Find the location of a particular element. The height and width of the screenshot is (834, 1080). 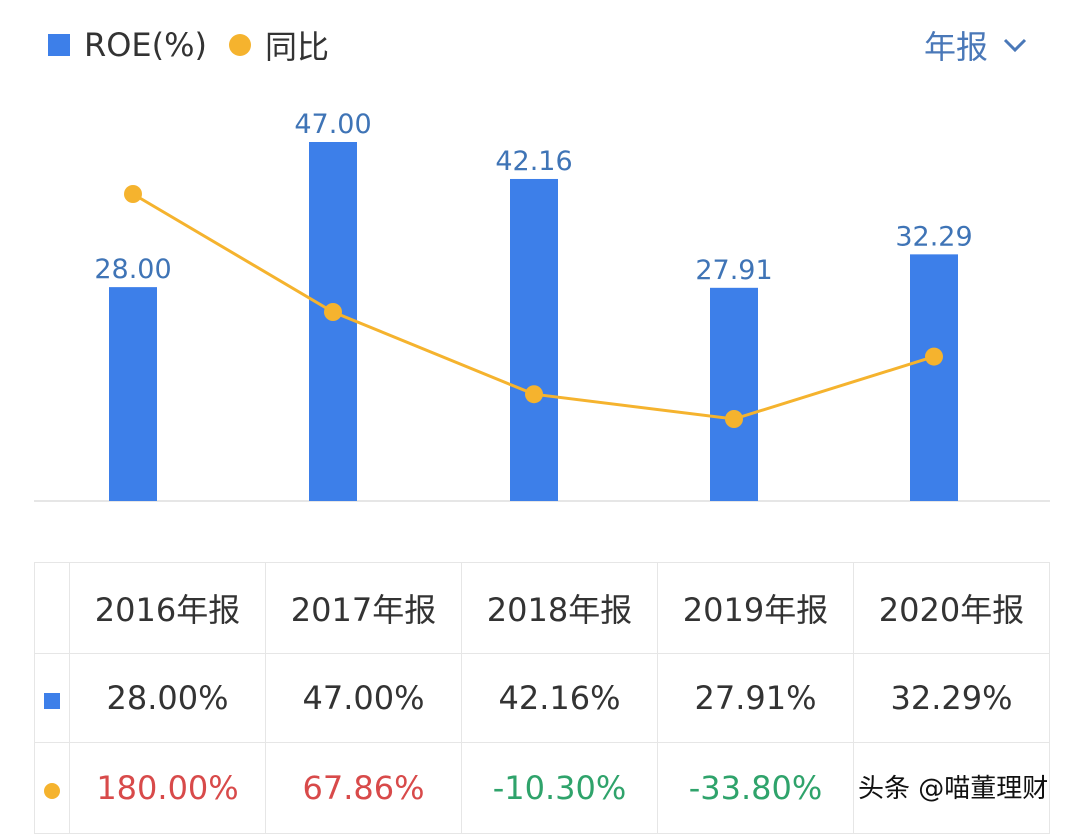

table-header-cell: 2016年报 is located at coordinates (167, 608).